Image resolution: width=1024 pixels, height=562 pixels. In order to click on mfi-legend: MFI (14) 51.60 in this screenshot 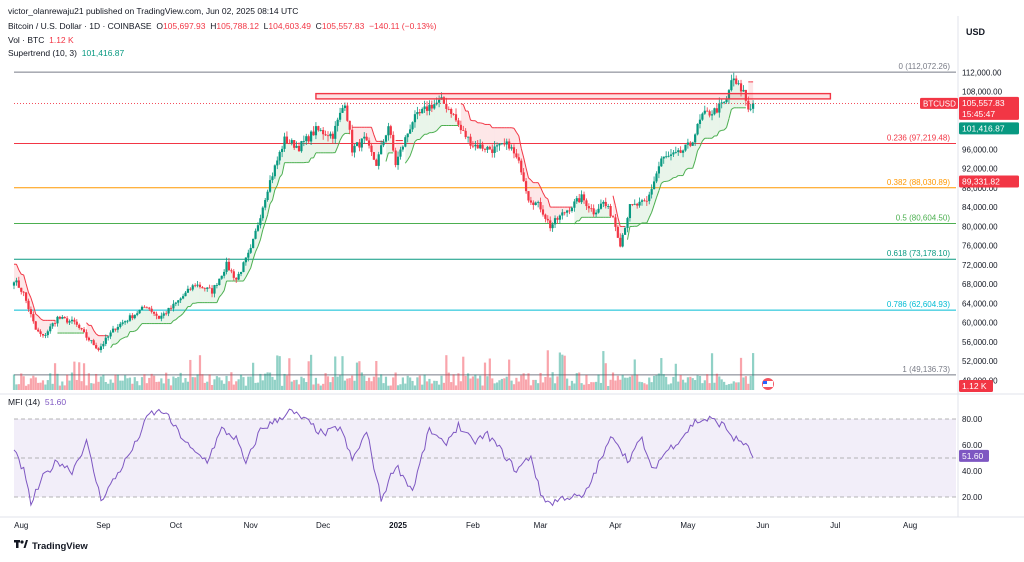, I will do `click(37, 402)`.